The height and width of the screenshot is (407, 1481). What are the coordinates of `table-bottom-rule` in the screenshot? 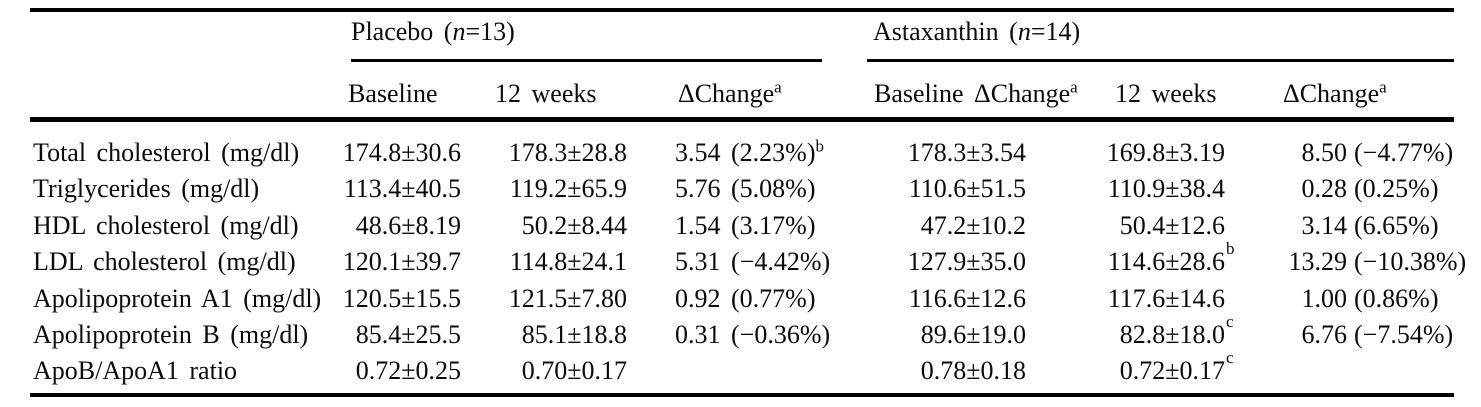 It's located at (742, 395).